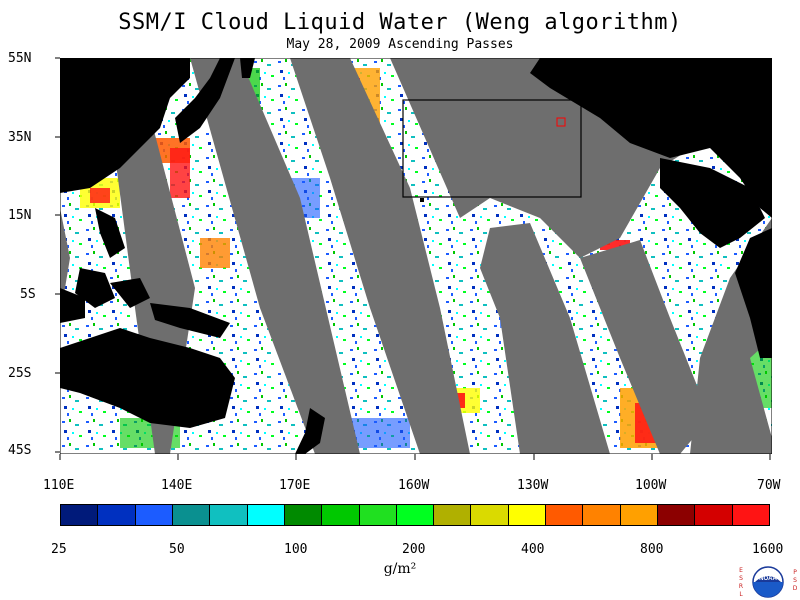  What do you see at coordinates (177, 485) in the screenshot?
I see `lon-label: 140E` at bounding box center [177, 485].